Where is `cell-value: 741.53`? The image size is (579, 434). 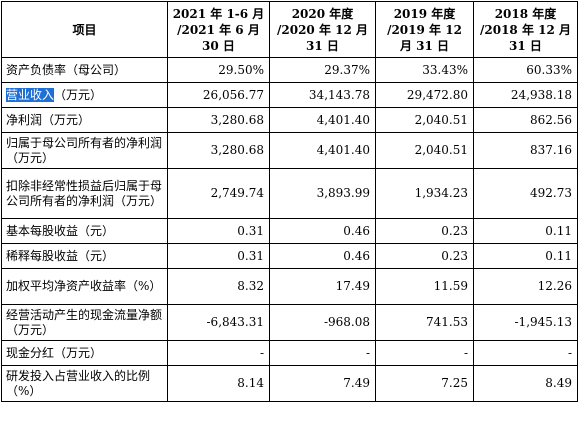 cell-value: 741.53 is located at coordinates (424, 322).